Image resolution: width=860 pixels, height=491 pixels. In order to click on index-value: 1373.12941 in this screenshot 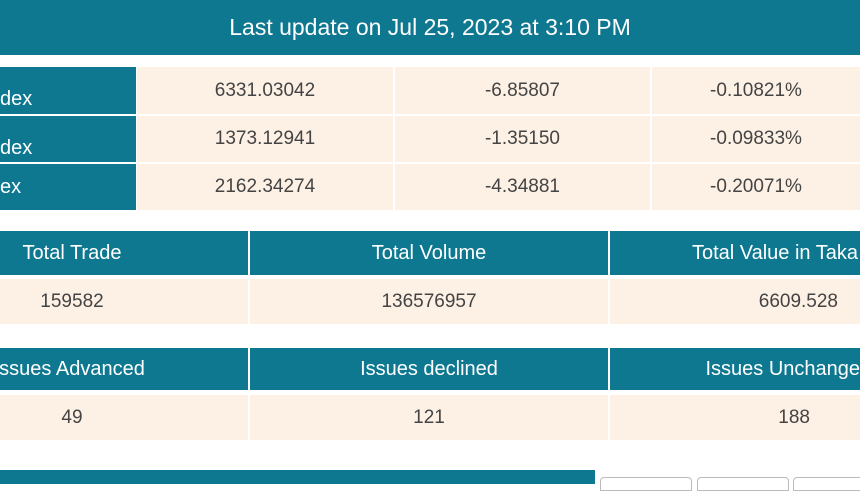, I will do `click(265, 139)`.